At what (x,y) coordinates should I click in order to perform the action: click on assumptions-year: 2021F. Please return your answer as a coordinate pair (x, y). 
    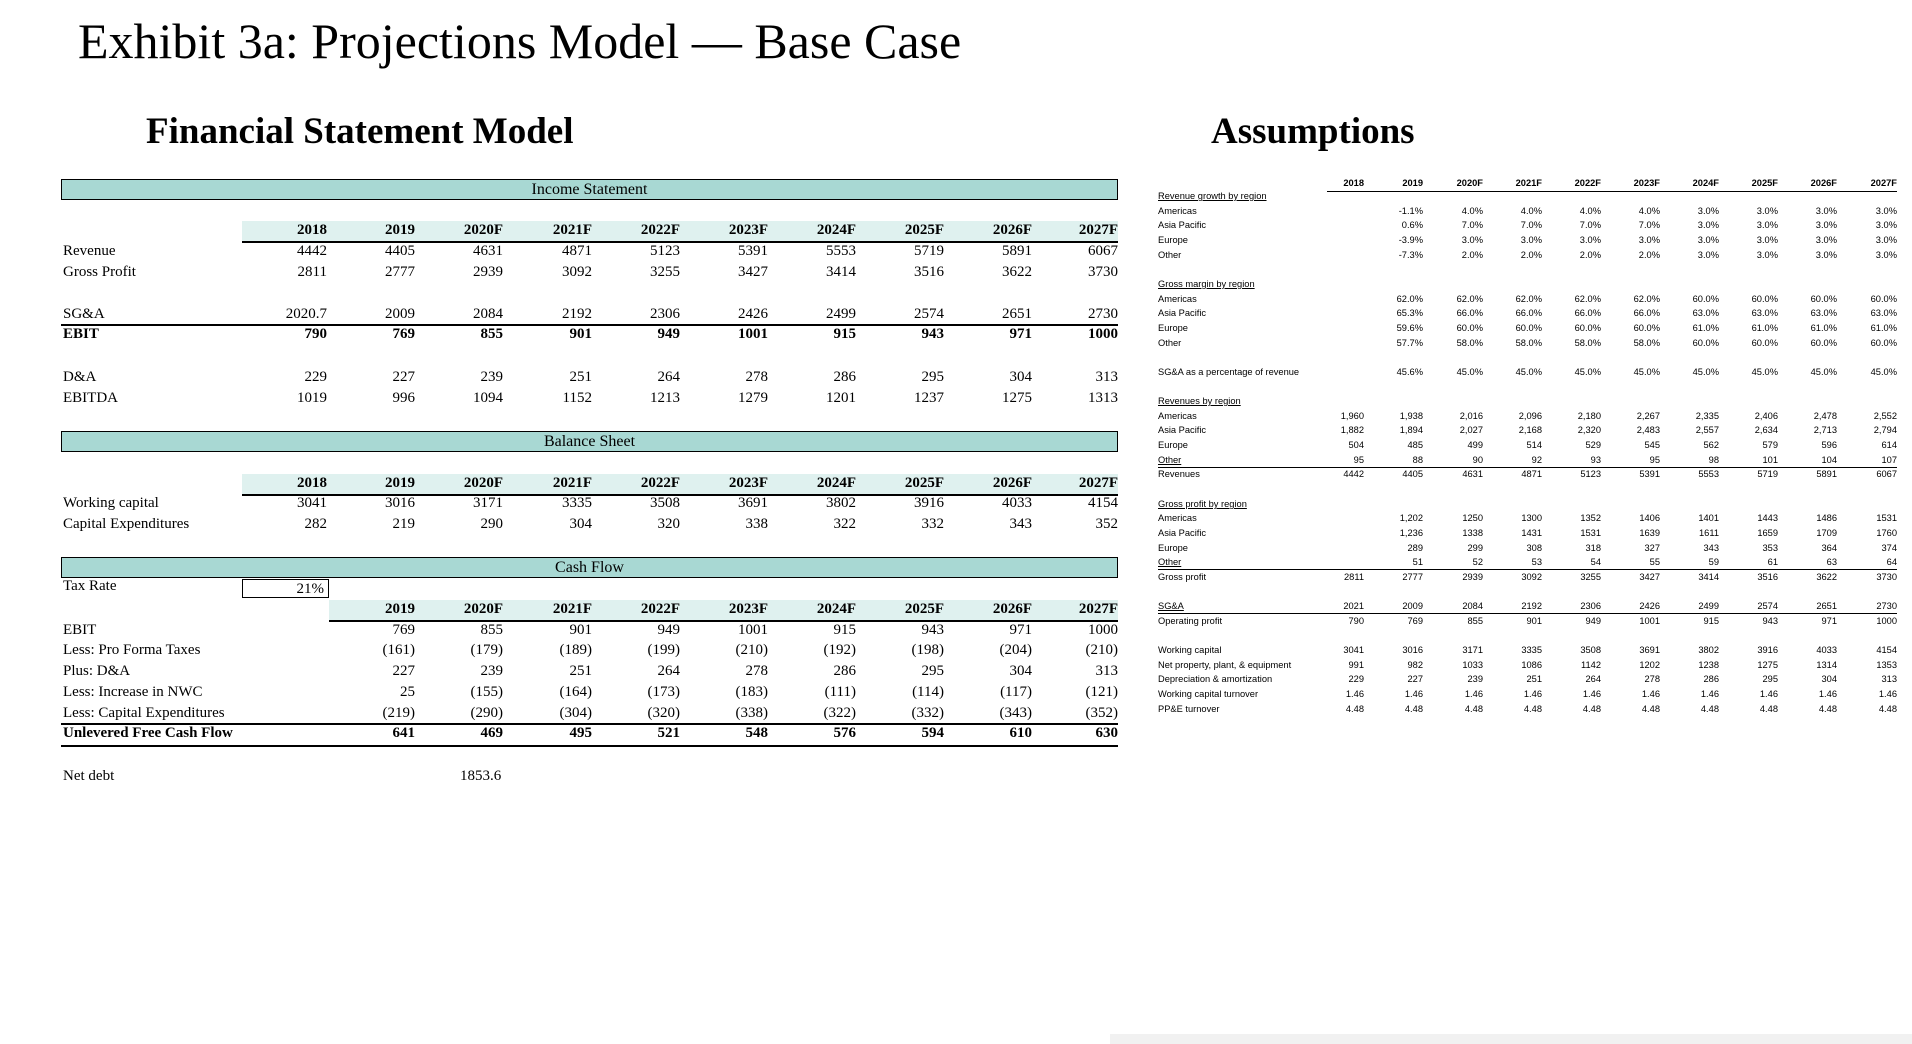
    Looking at the image, I should click on (1528, 183).